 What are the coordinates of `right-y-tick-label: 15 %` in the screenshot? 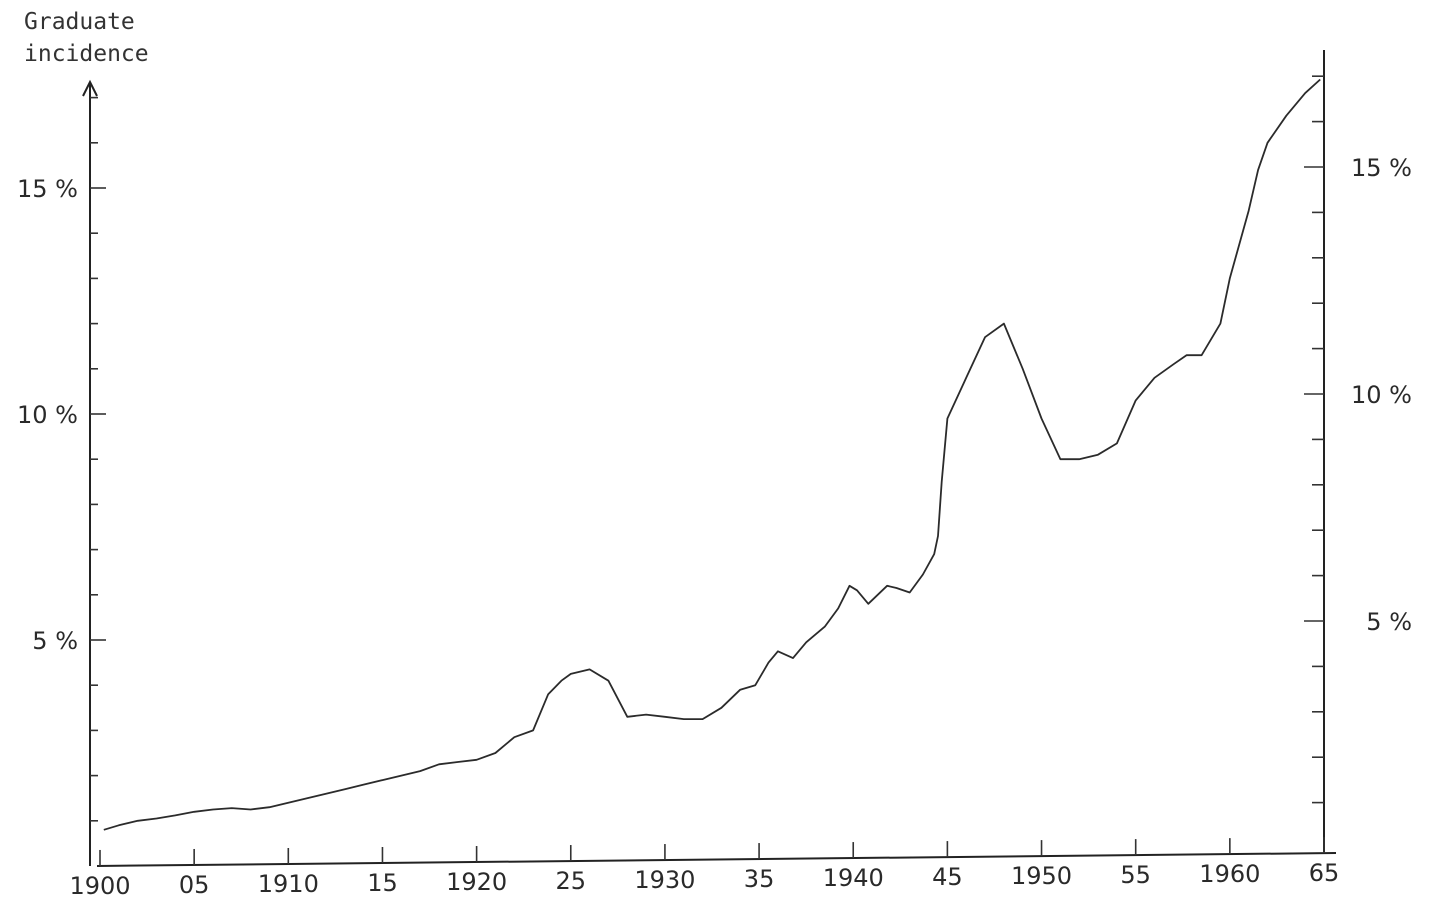 It's located at (1381, 168).